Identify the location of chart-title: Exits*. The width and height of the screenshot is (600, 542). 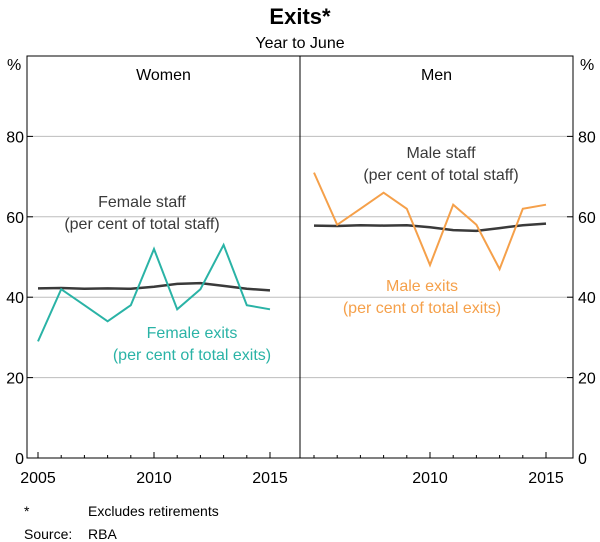
(300, 16).